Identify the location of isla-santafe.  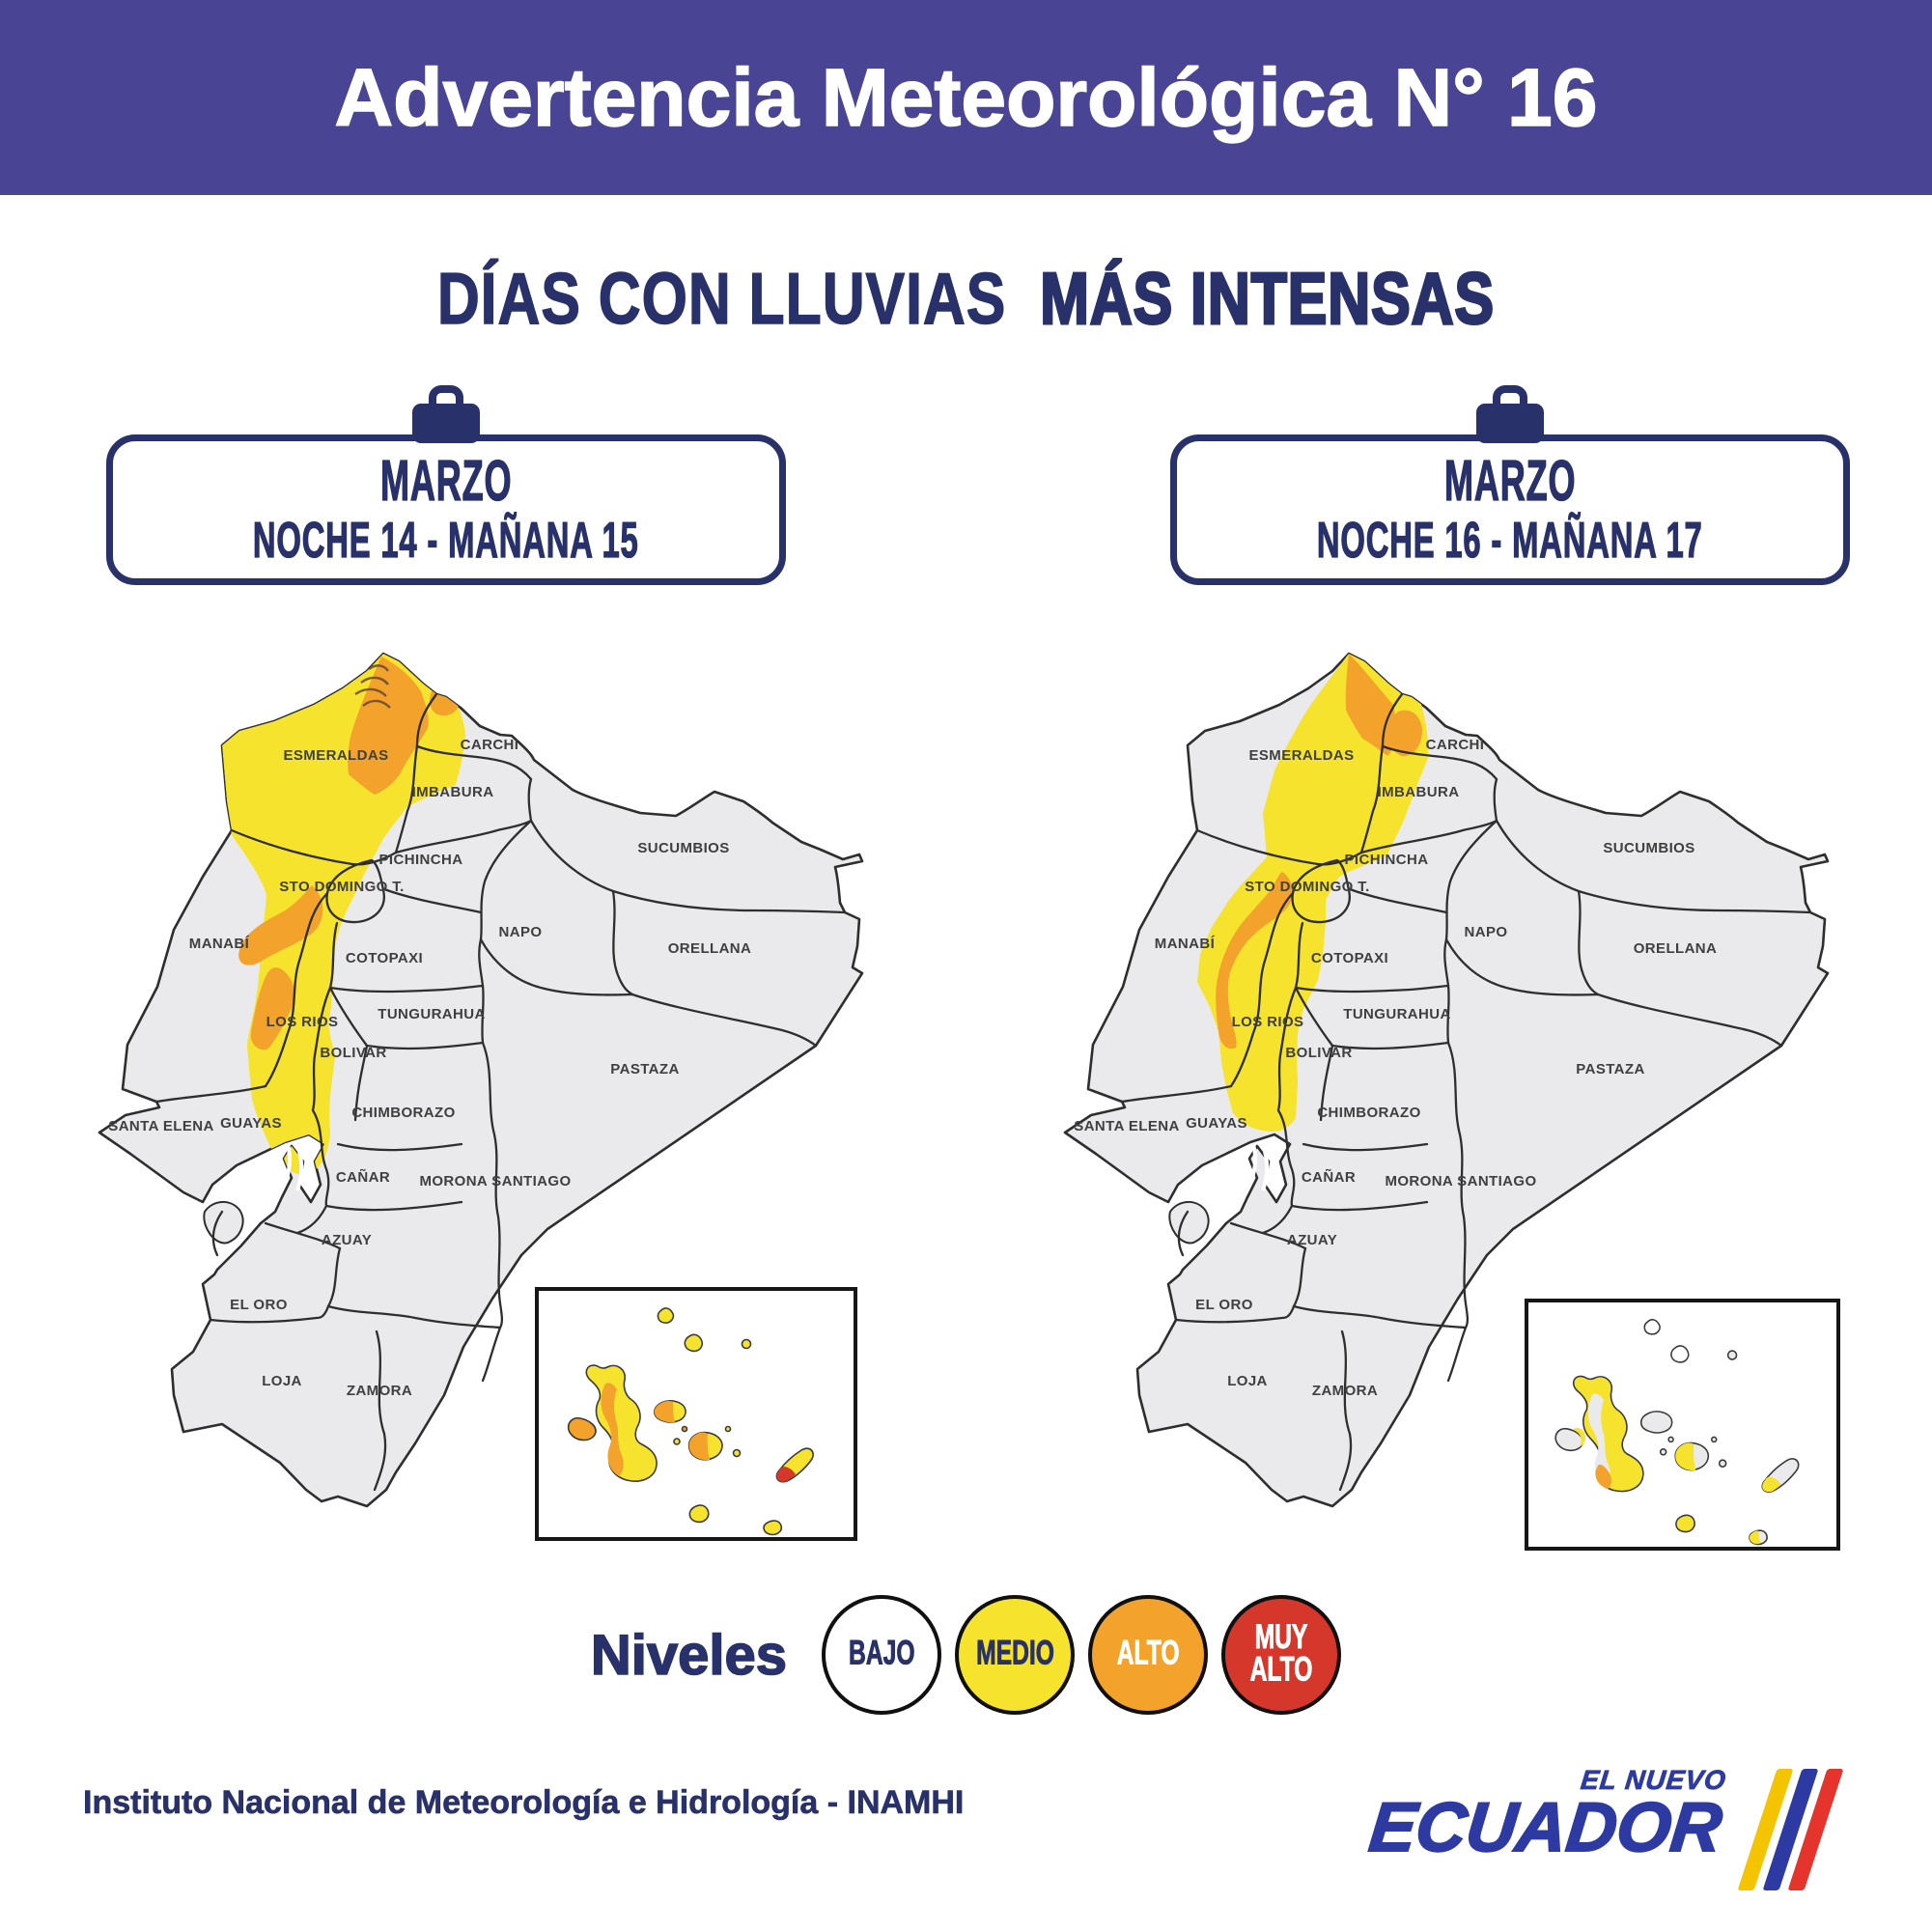
(737, 1453).